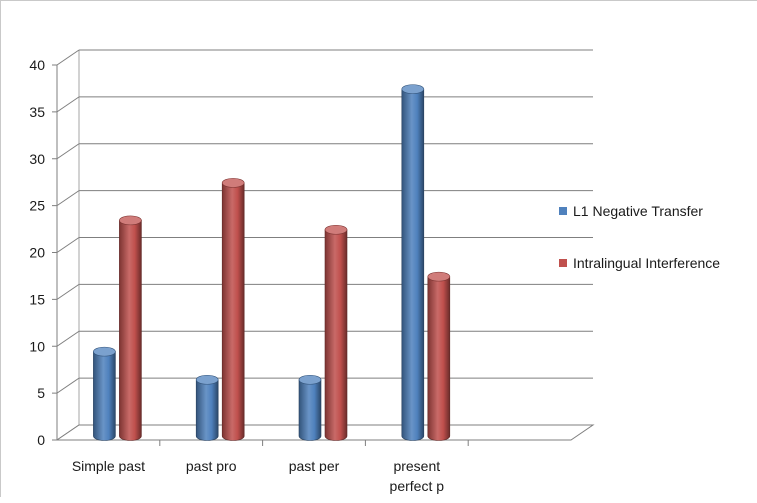 The width and height of the screenshot is (757, 503). I want to click on x-tick-label: present, so click(416, 466).